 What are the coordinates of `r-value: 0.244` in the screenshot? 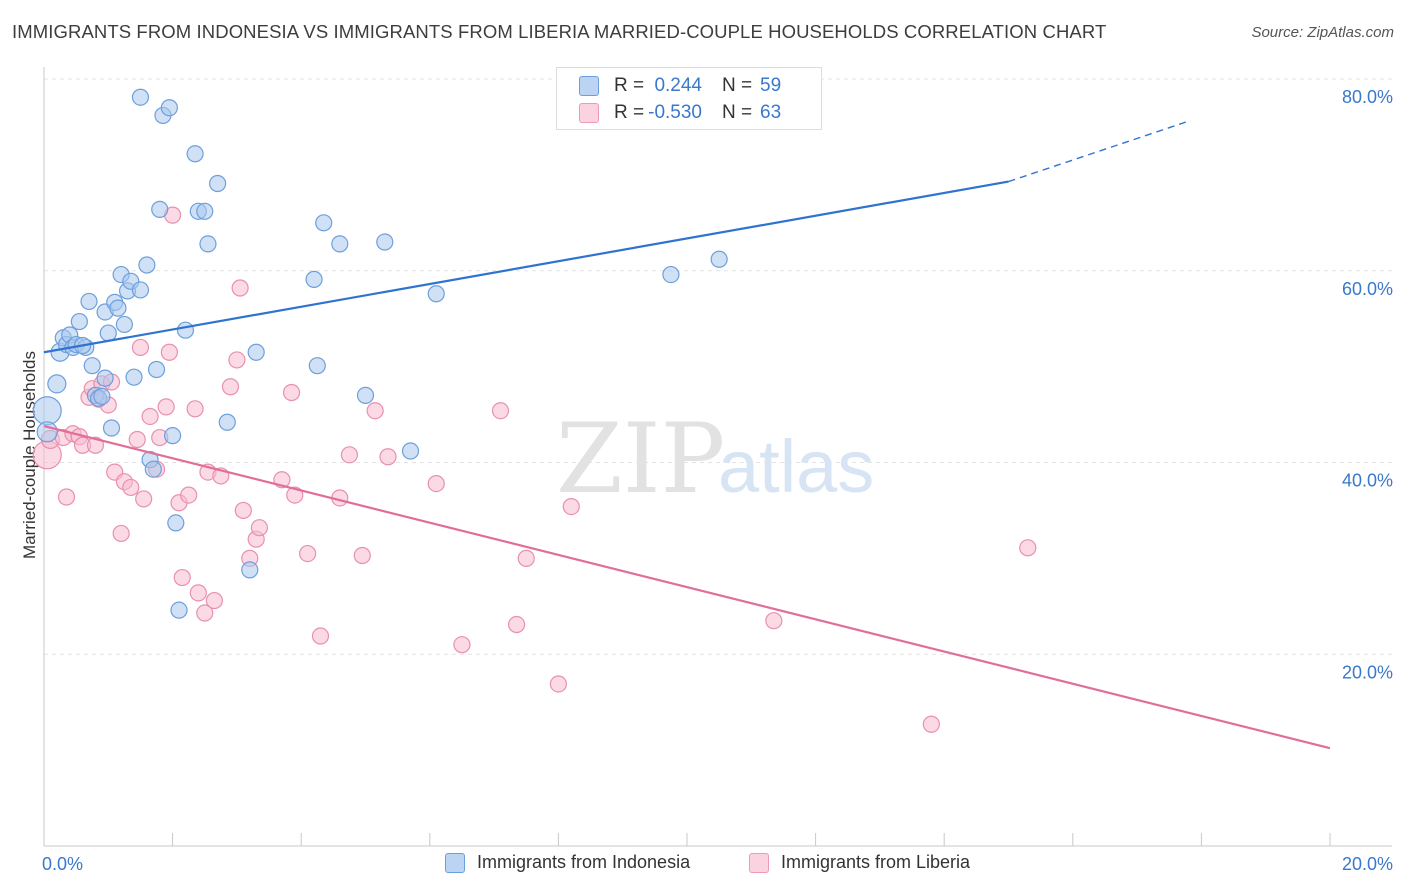 It's located at (678, 85).